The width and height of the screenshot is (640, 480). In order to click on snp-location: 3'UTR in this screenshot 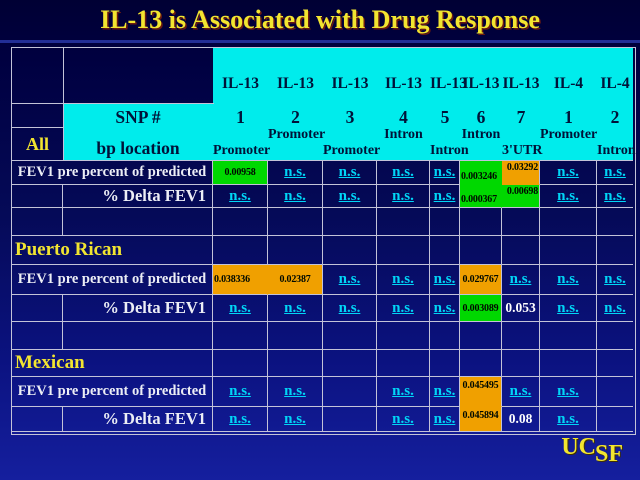, I will do `click(522, 150)`.